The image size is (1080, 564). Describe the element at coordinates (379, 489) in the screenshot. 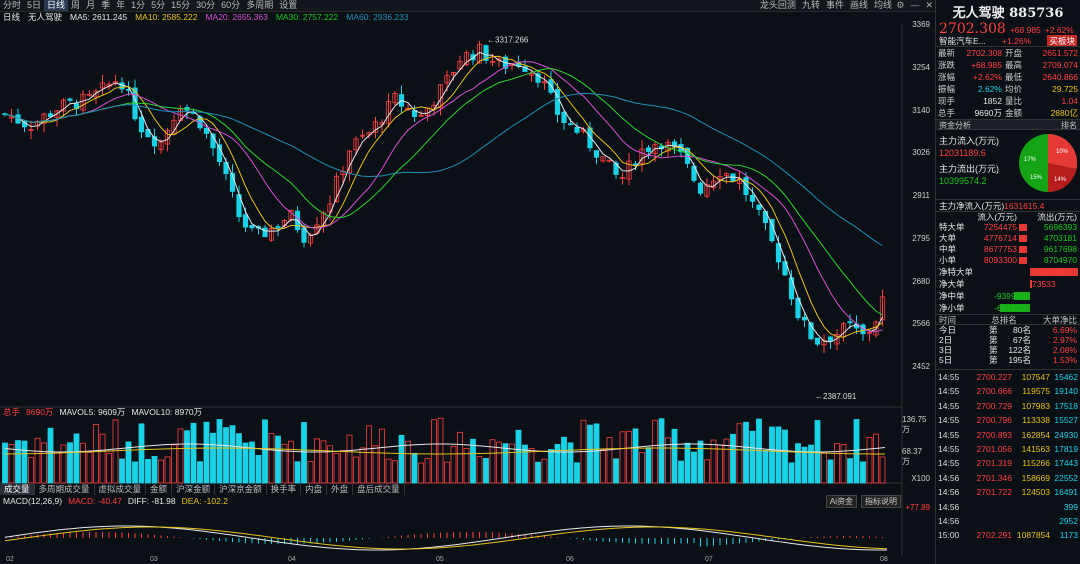

I see `indicator-tab-9: 盘后成交量` at that location.